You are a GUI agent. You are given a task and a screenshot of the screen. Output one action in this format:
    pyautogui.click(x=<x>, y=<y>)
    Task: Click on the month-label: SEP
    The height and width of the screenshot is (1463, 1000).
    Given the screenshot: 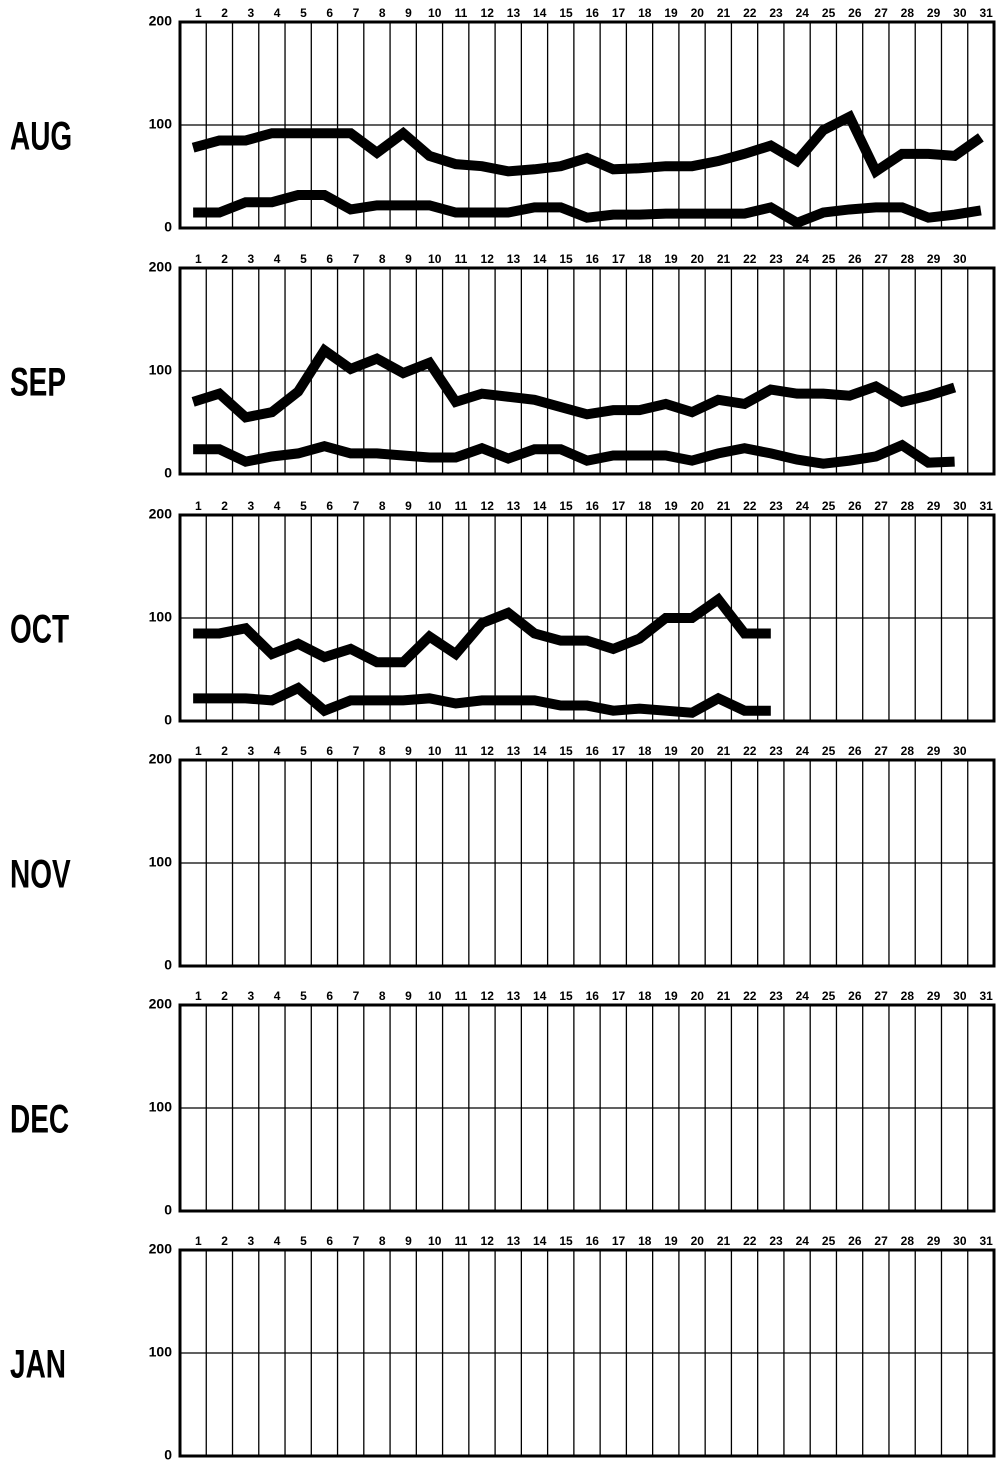 What is the action you would take?
    pyautogui.click(x=38, y=383)
    